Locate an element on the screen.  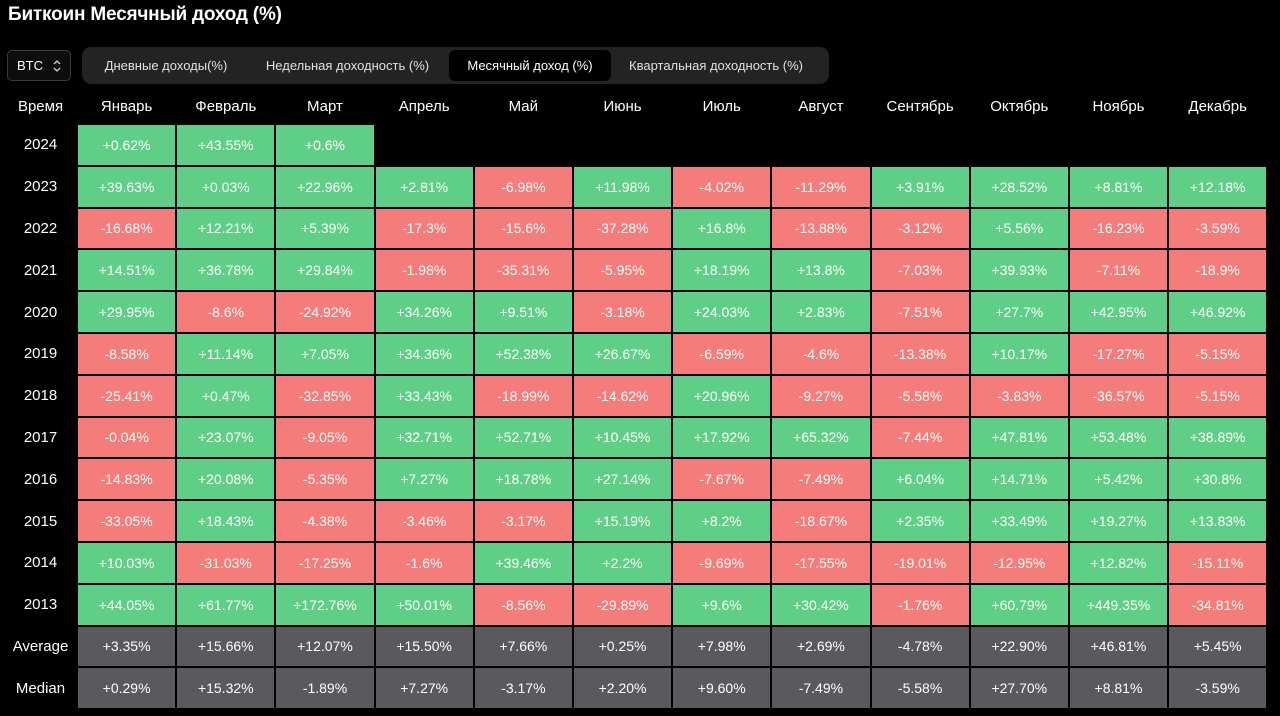
stat-cell: -3.17% is located at coordinates (523, 688).